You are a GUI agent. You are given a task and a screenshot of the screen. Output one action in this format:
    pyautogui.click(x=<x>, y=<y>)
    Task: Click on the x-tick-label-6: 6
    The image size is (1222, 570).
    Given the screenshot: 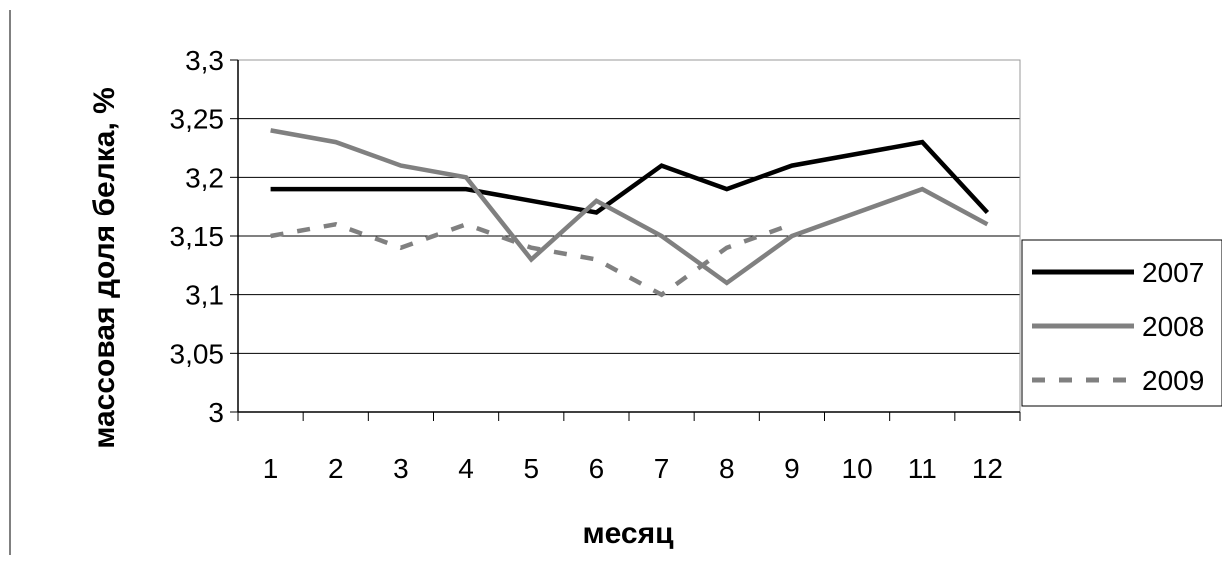 What is the action you would take?
    pyautogui.click(x=597, y=468)
    